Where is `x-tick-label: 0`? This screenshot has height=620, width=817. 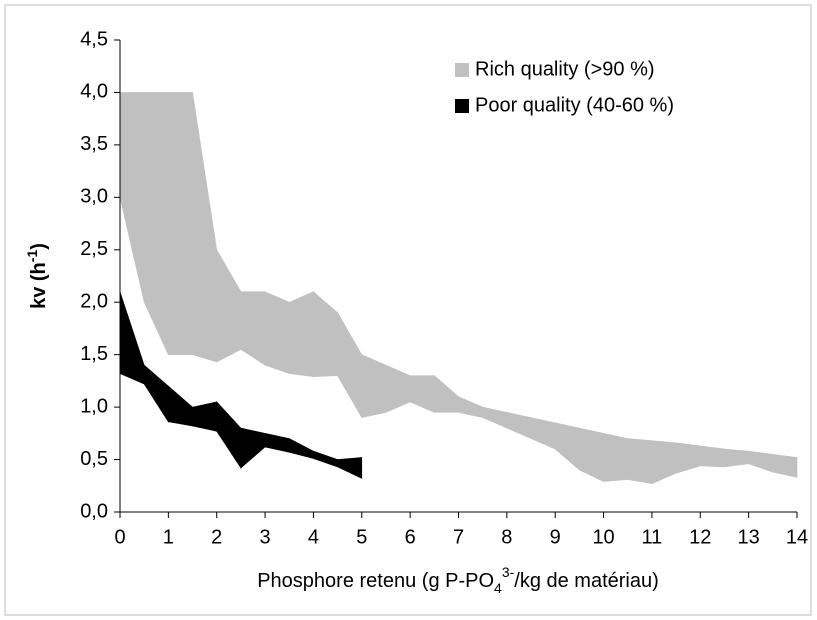 x-tick-label: 0 is located at coordinates (119, 537).